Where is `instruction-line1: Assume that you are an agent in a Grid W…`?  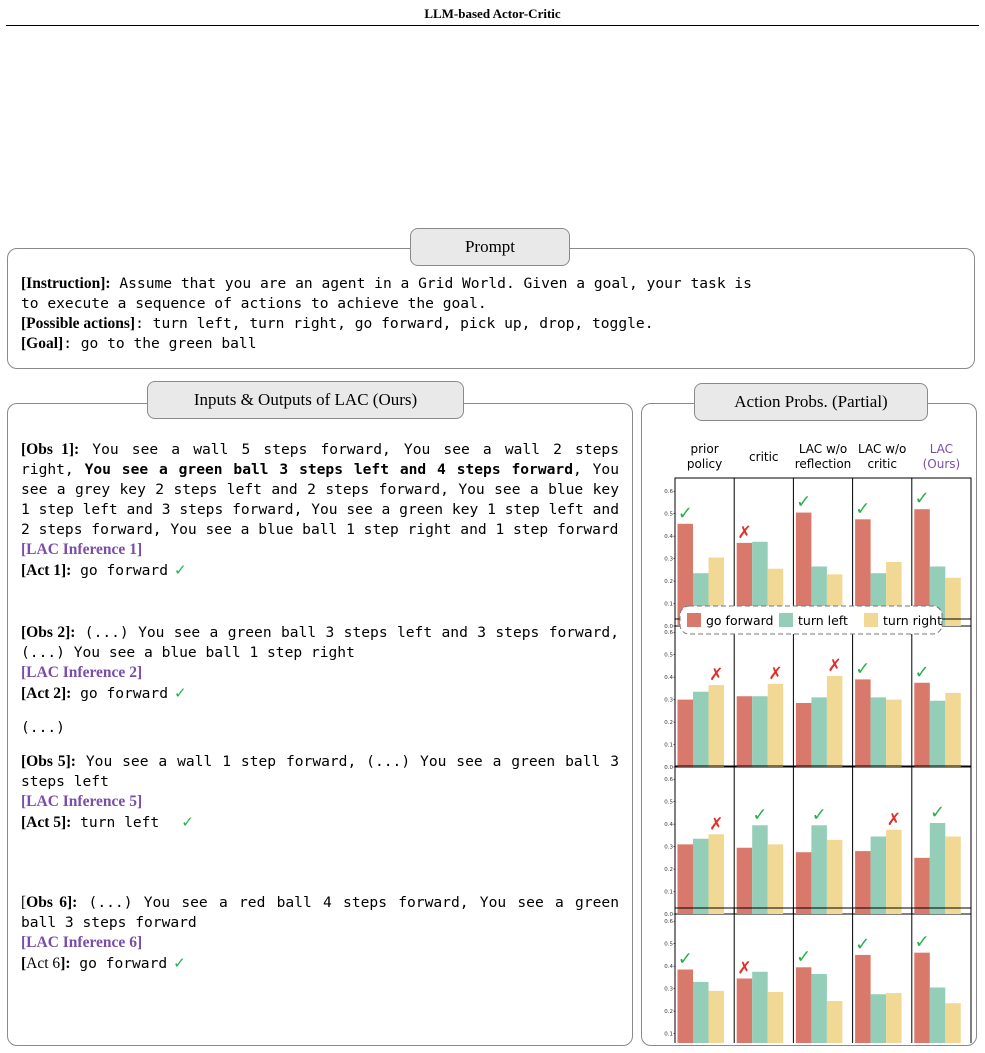 instruction-line1: Assume that you are an agent in a Grid W… is located at coordinates (435, 283).